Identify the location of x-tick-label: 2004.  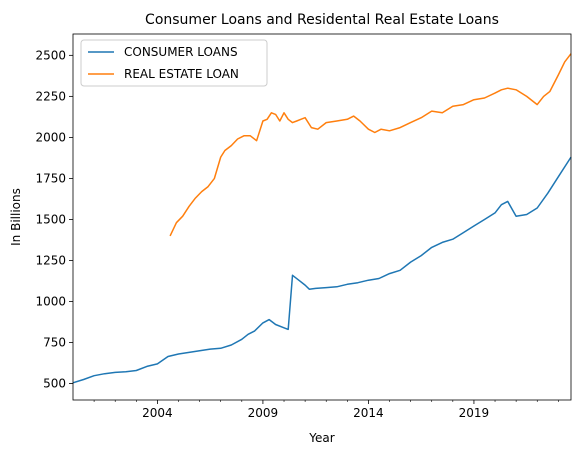
(157, 413).